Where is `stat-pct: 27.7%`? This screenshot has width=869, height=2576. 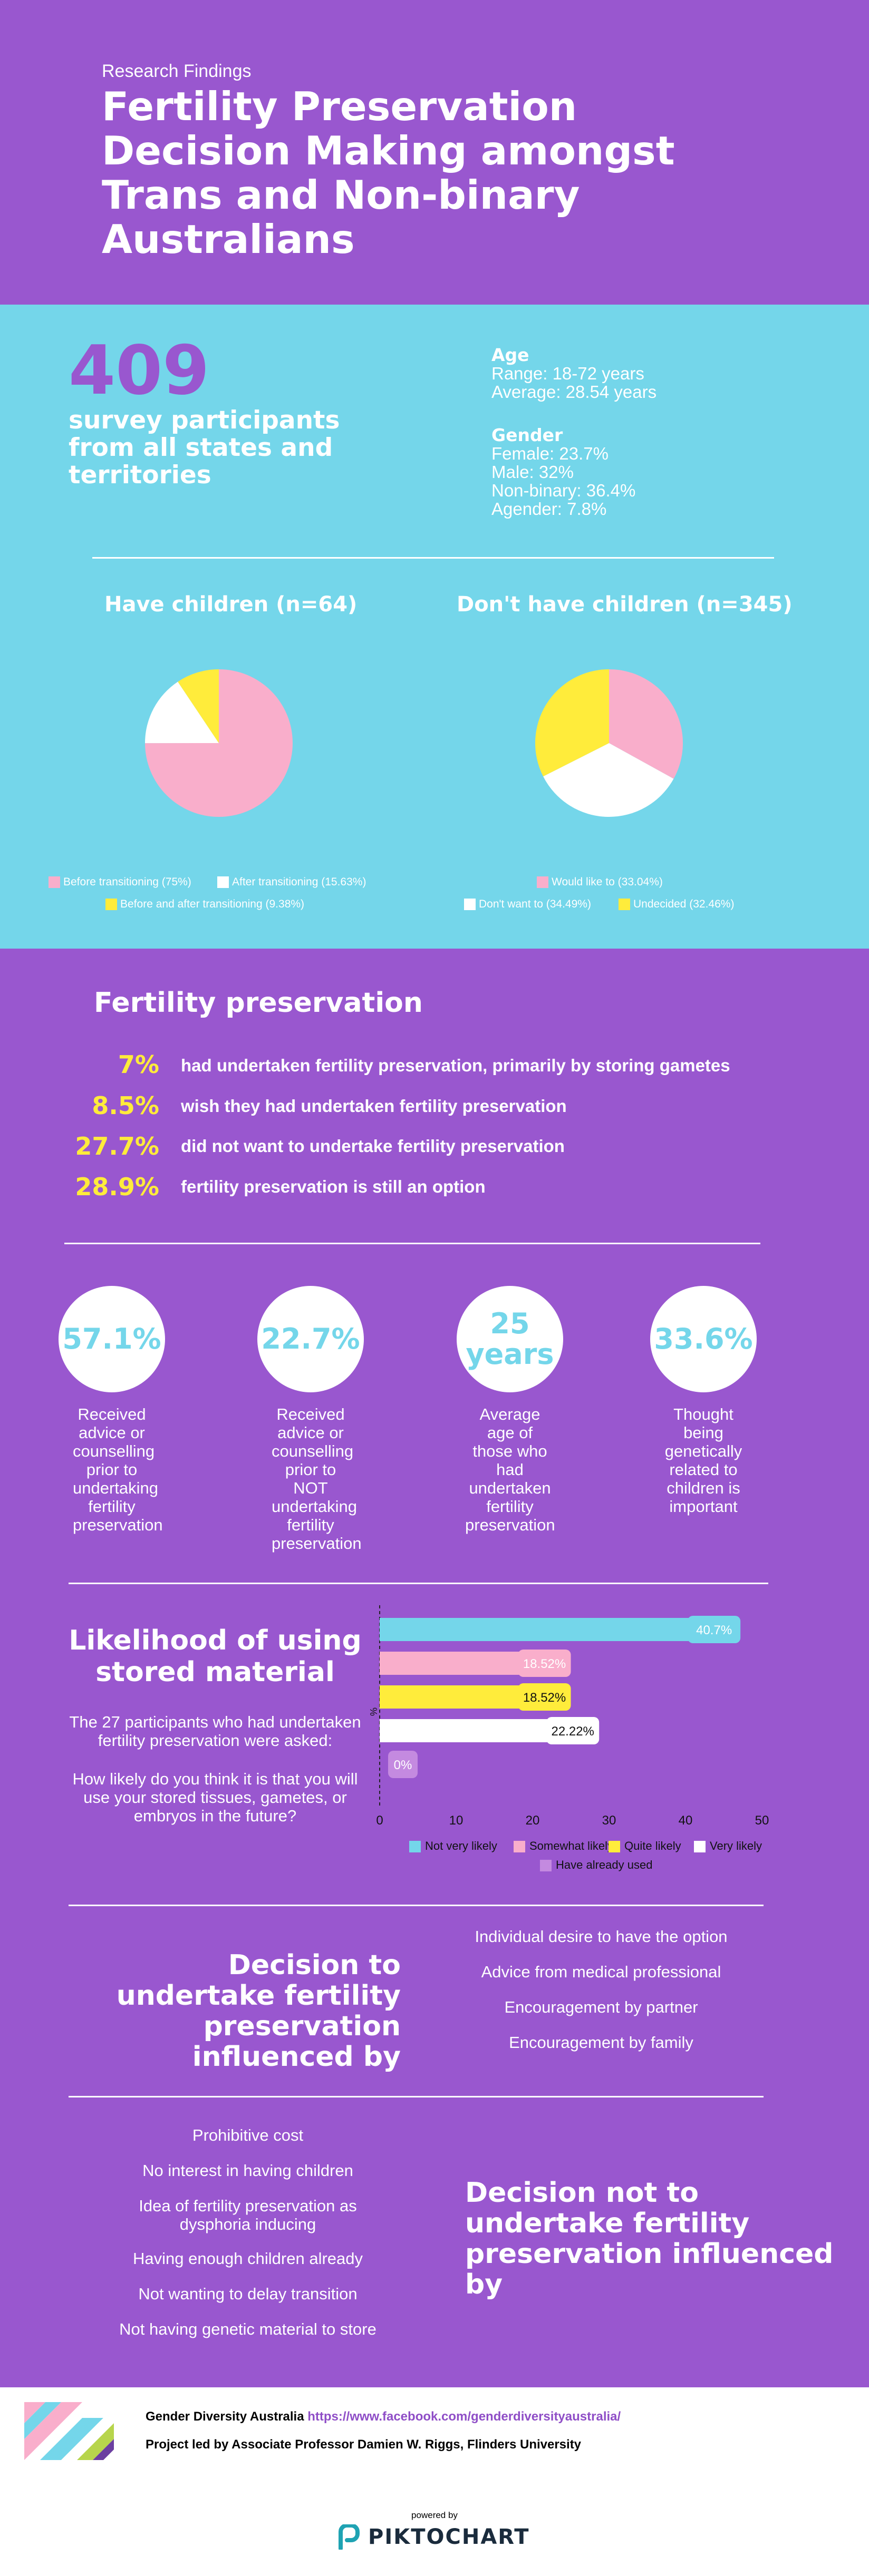 stat-pct: 27.7% is located at coordinates (117, 1146).